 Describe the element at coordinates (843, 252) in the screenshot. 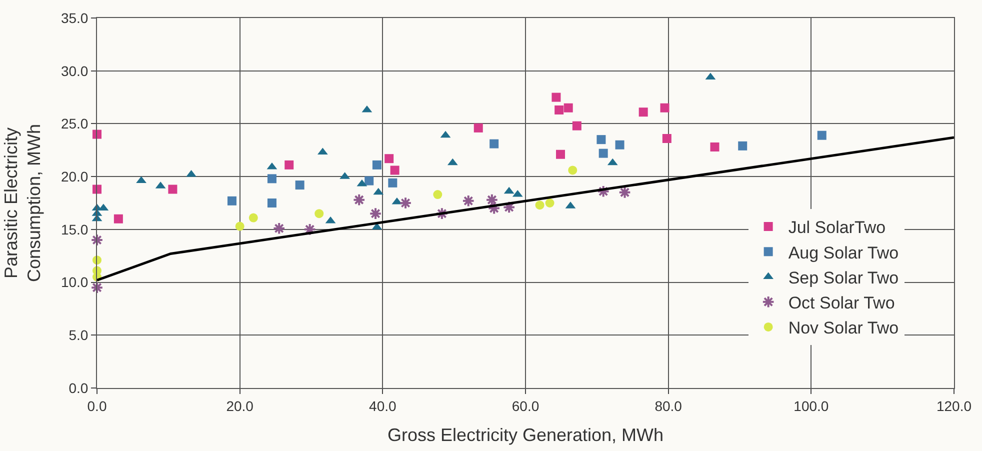

I see `legend-label: Aug Solar Two` at that location.